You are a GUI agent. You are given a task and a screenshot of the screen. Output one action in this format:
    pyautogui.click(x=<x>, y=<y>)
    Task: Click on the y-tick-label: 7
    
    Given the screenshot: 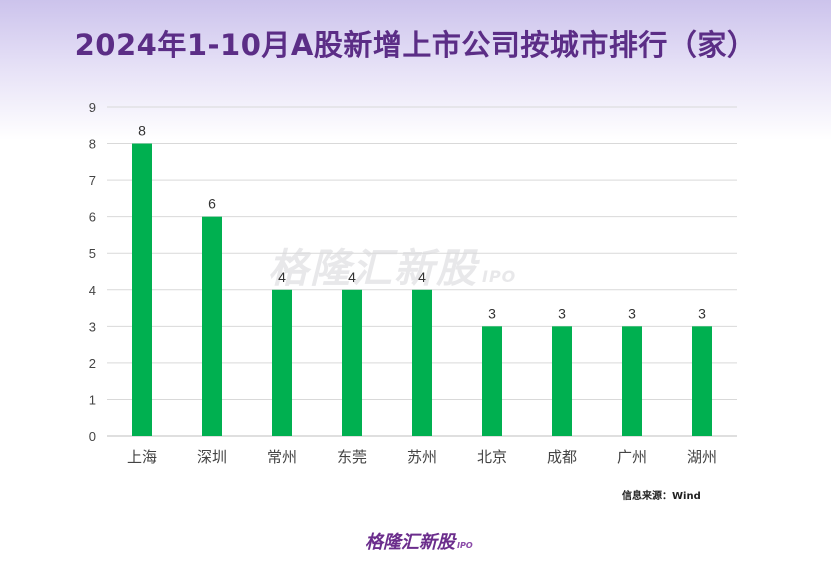 What is the action you would take?
    pyautogui.click(x=92, y=180)
    